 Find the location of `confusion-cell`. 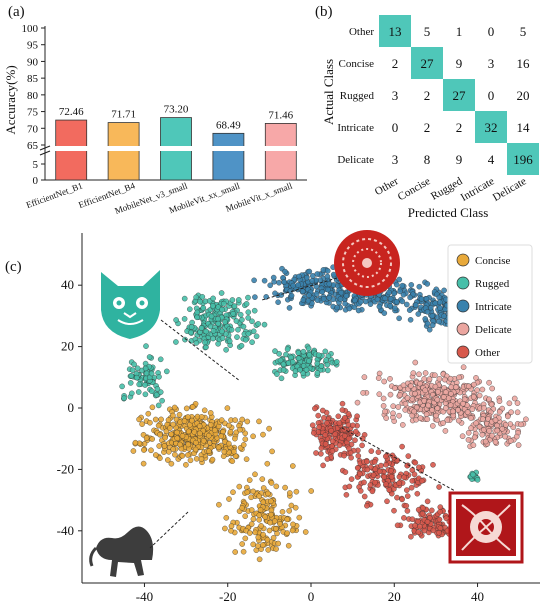

confusion-cell is located at coordinates (459, 159).